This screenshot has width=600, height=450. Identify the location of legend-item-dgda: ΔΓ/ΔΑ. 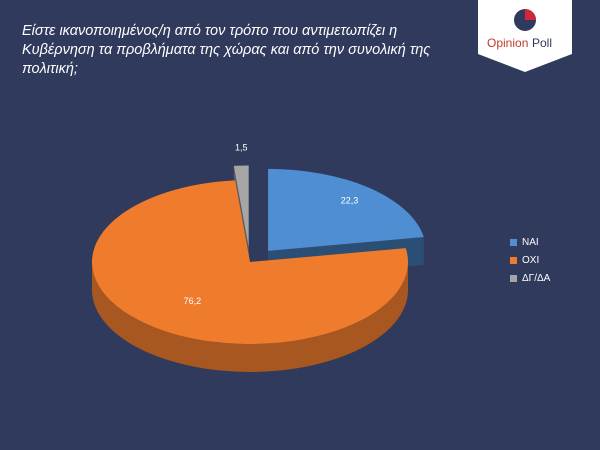
(530, 278).